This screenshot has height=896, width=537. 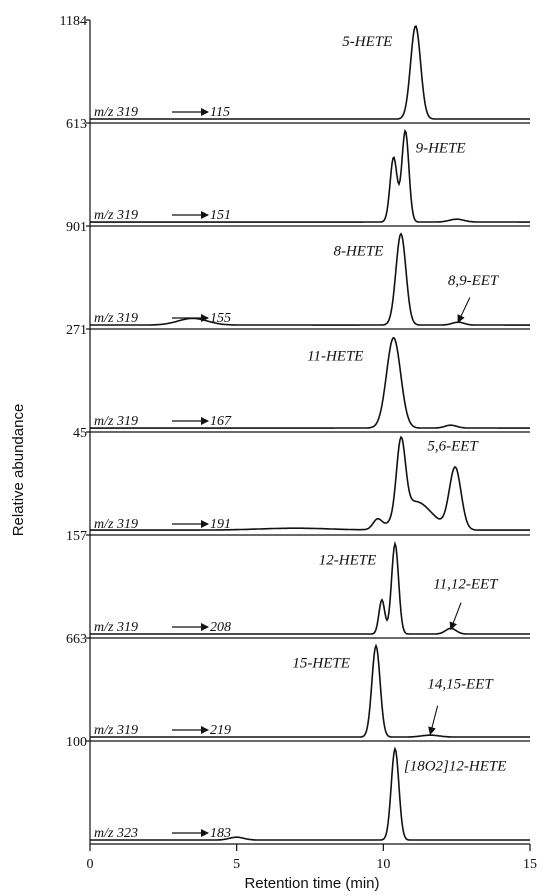 What do you see at coordinates (220, 524) in the screenshot?
I see `transition-to-text: 191` at bounding box center [220, 524].